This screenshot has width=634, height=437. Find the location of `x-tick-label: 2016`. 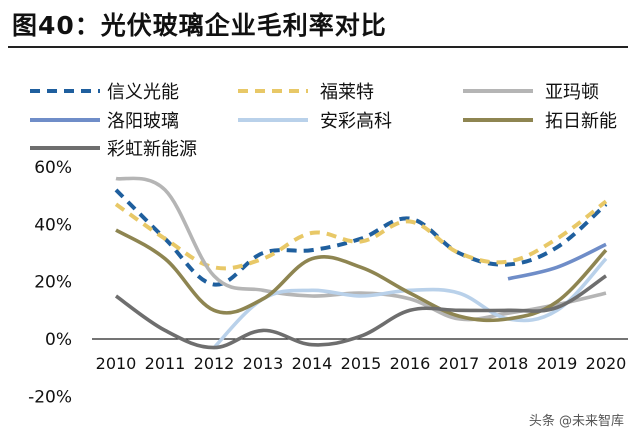

x-tick-label: 2016 is located at coordinates (410, 363).